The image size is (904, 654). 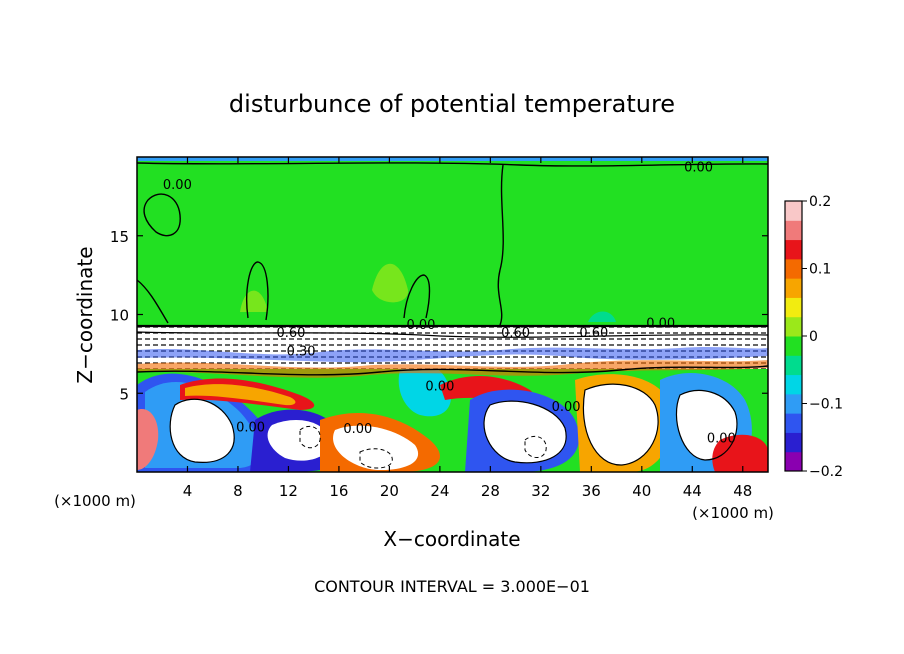 What do you see at coordinates (119, 237) in the screenshot?
I see `y-tick-label: 15` at bounding box center [119, 237].